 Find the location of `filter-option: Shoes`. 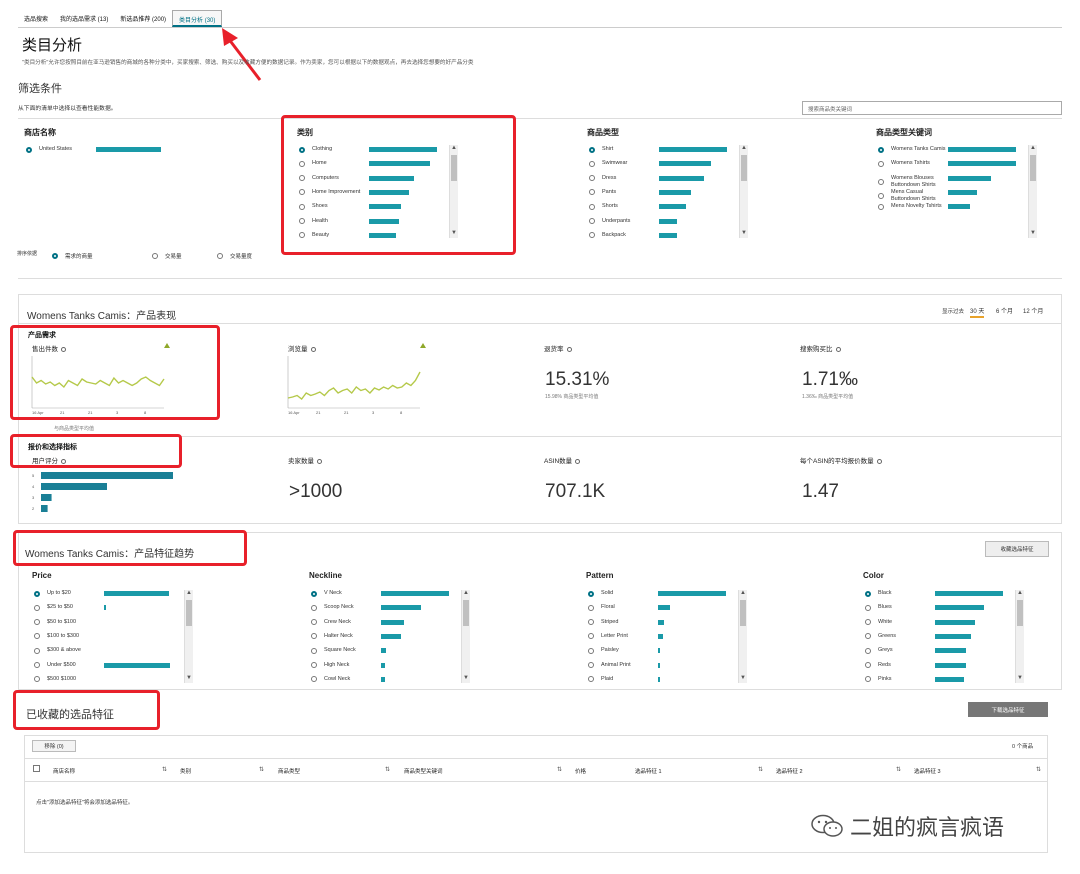

filter-option: Shoes is located at coordinates (333, 206).